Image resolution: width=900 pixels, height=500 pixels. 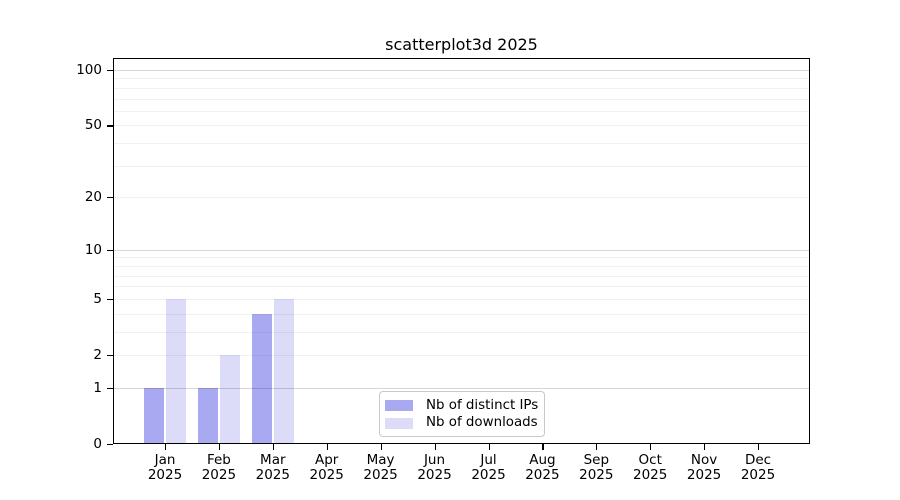 I want to click on x-tick-label: Sep 2025, so click(x=596, y=467).